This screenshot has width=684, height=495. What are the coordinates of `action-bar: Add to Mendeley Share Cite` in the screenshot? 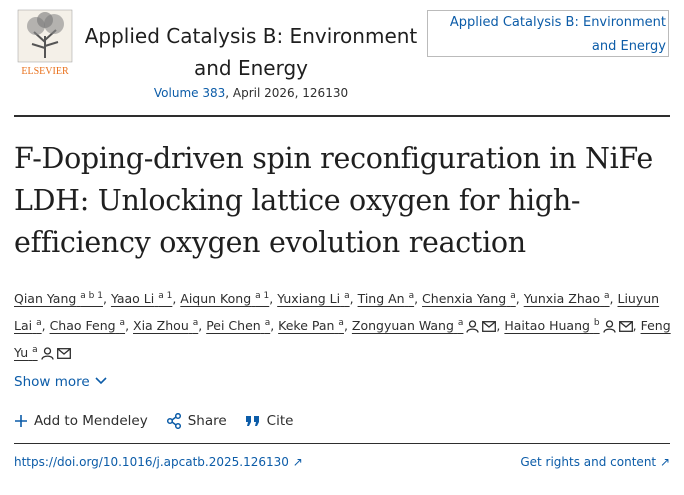 It's located at (153, 421).